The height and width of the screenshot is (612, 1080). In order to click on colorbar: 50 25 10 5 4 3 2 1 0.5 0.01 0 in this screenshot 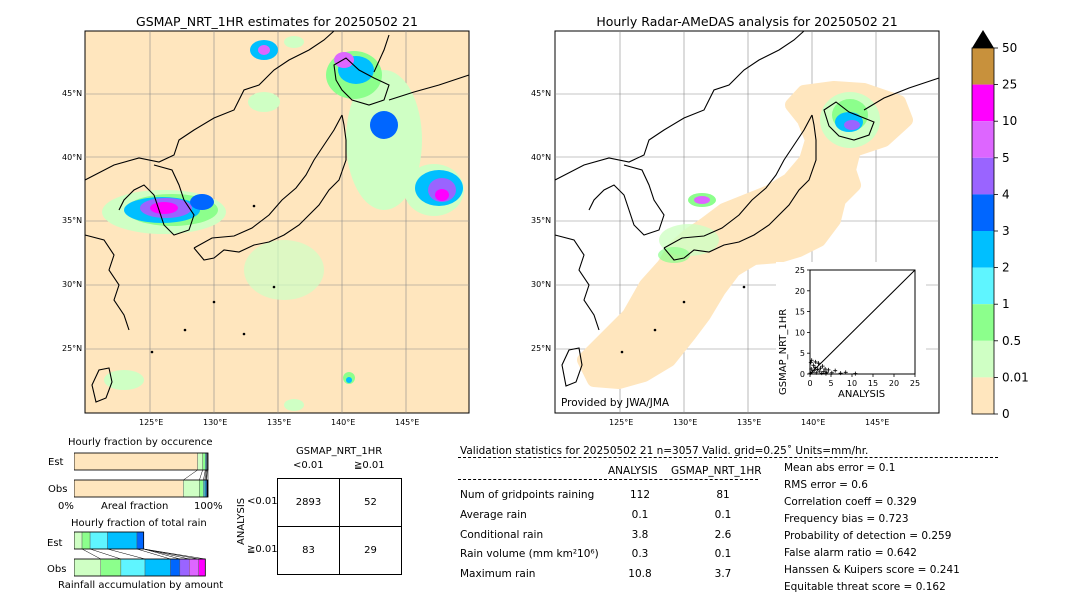, I will do `click(999, 224)`.